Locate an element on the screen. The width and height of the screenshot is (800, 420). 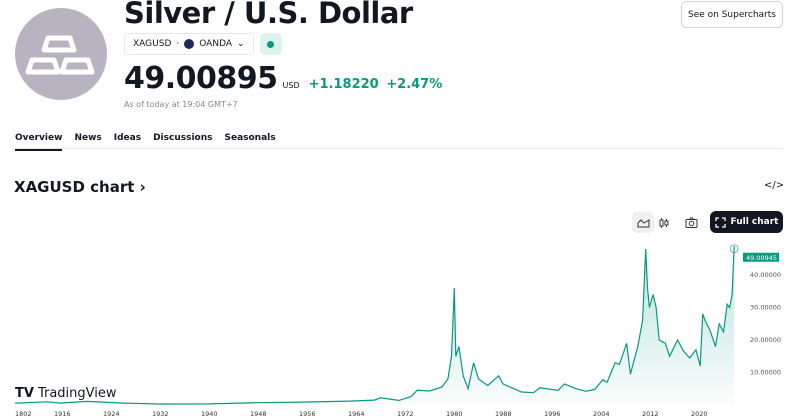
symbol-row: XAGUSD · OANDA ⌄ is located at coordinates (203, 44).